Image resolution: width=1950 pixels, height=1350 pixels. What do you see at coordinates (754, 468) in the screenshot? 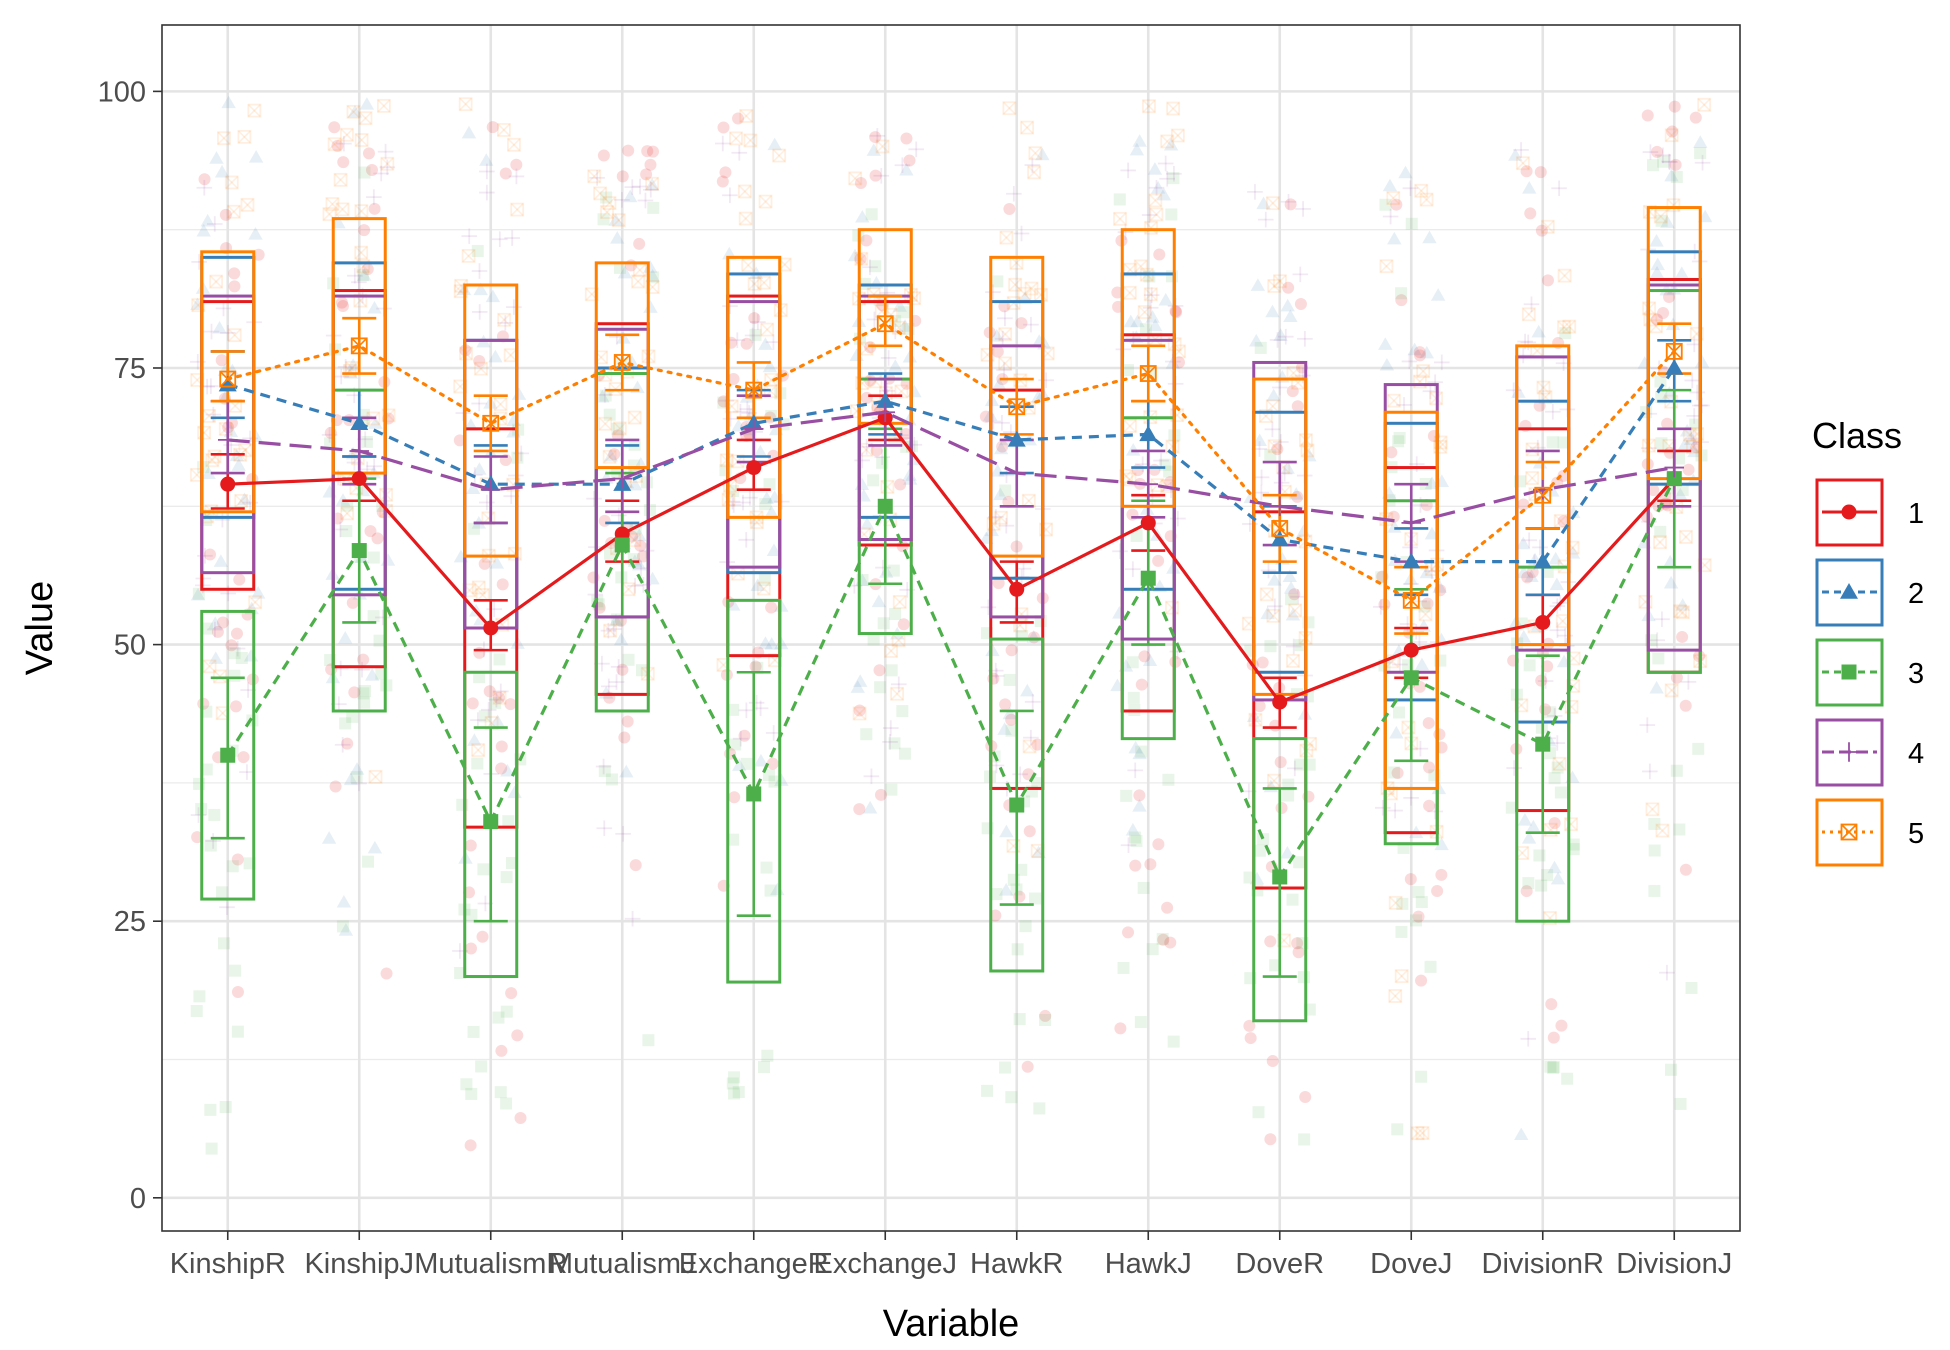
I see `series-1-mean-point` at bounding box center [754, 468].